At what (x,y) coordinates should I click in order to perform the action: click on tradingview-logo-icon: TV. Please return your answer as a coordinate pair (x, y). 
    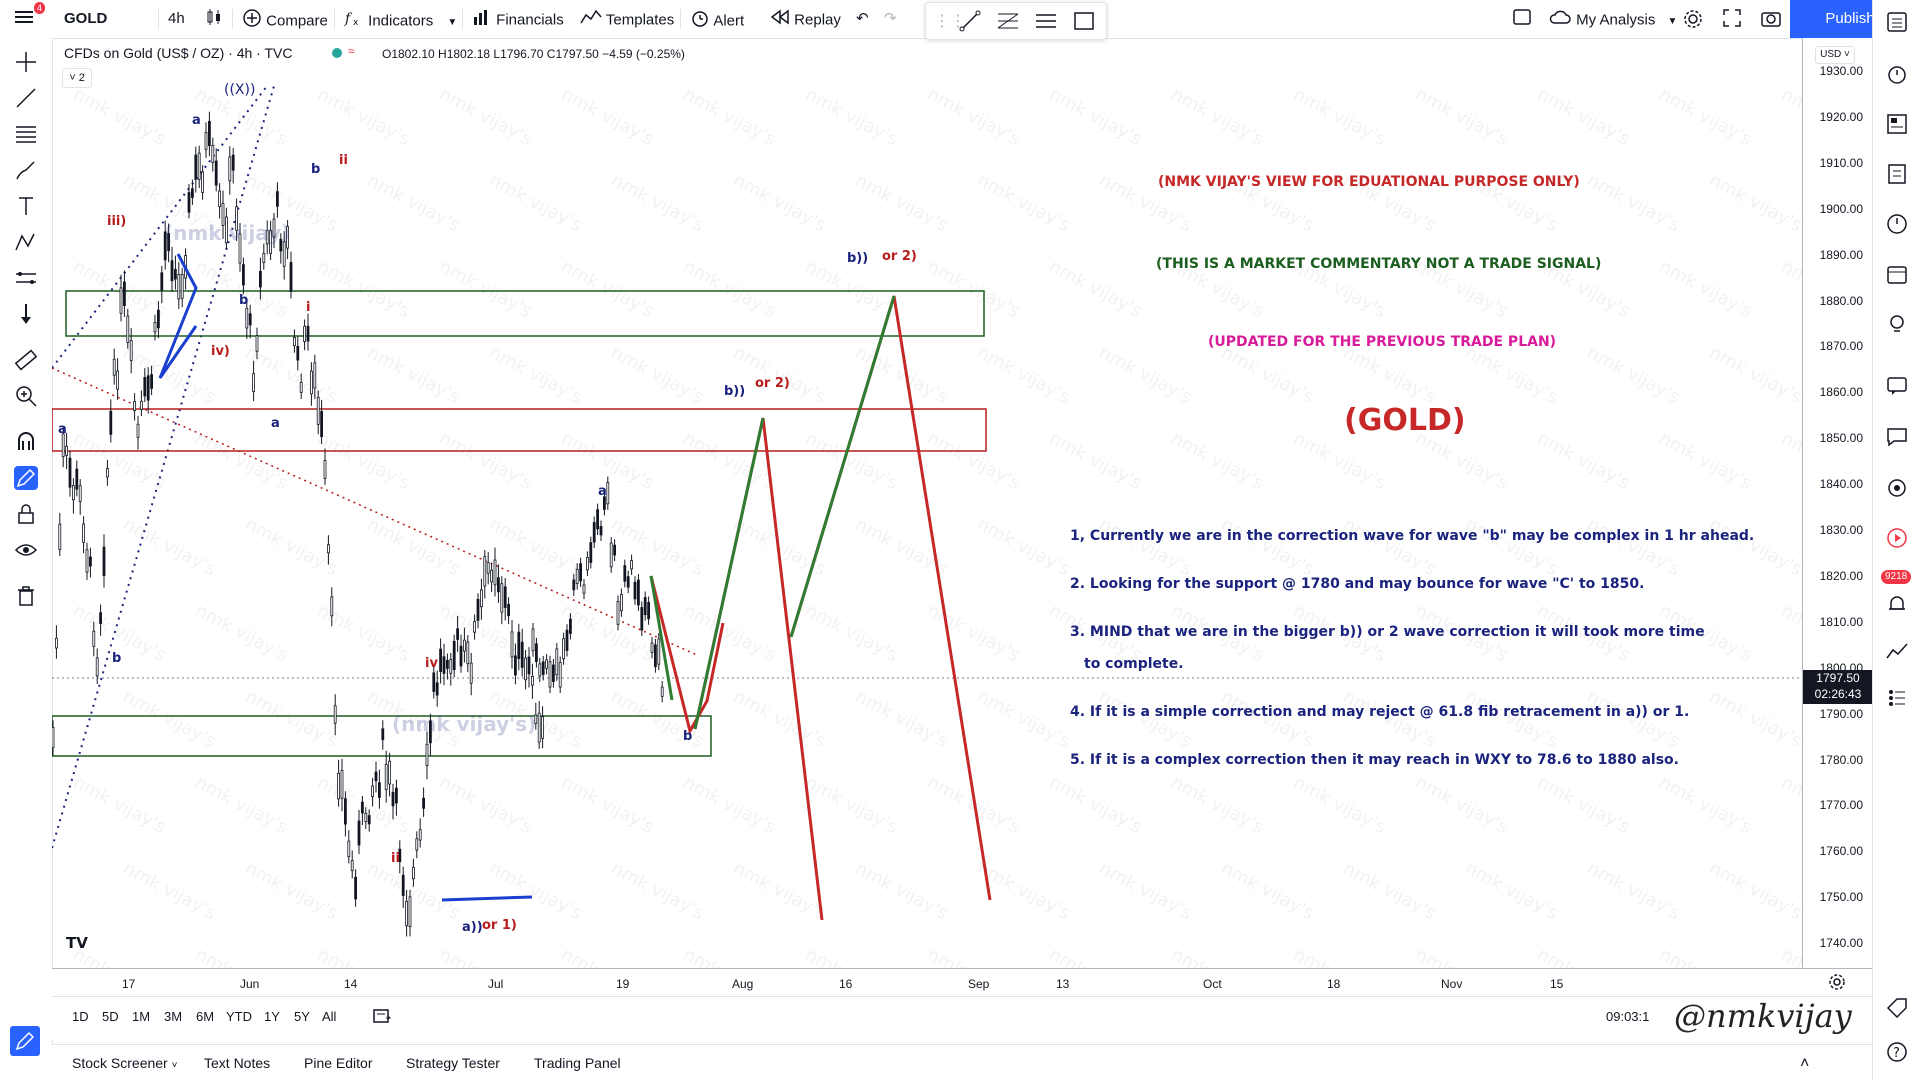
    Looking at the image, I should click on (78, 942).